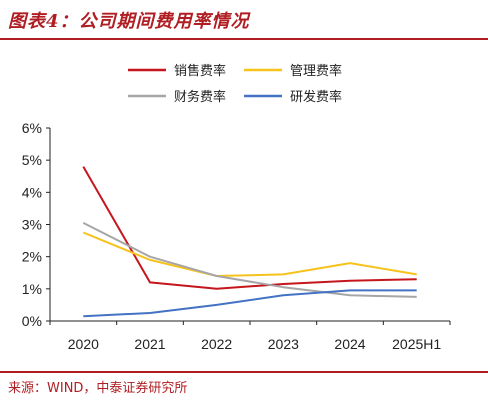  Describe the element at coordinates (200, 71) in the screenshot. I see `legend-label-1: 销售费率` at that location.